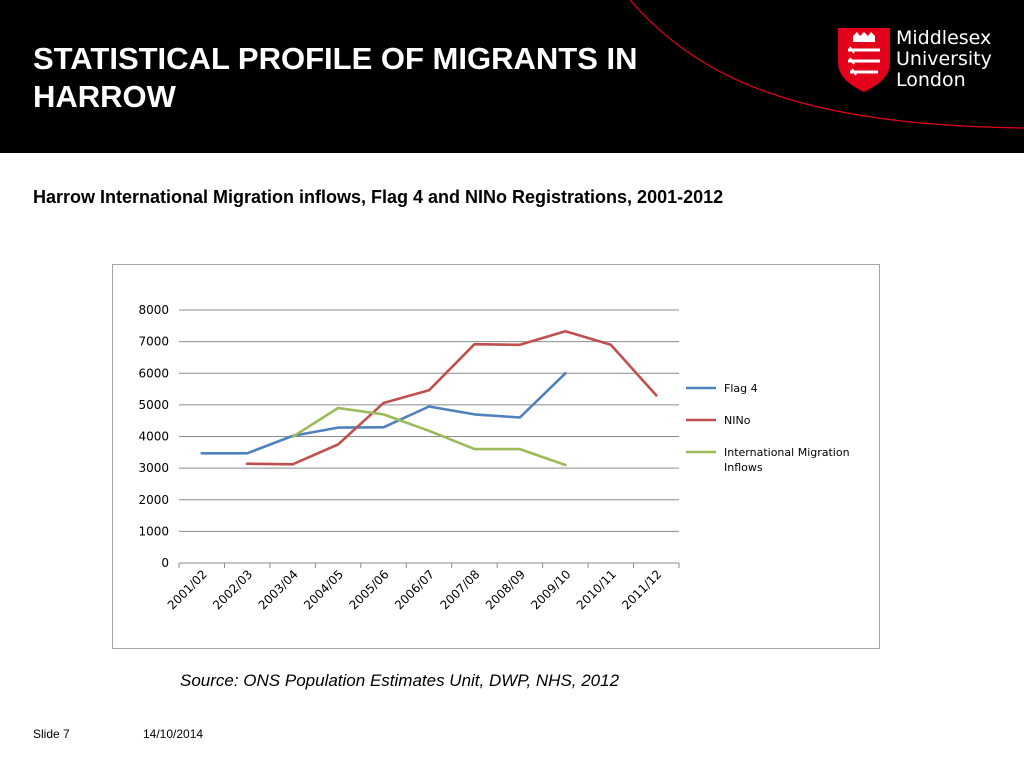 The width and height of the screenshot is (1024, 768). Describe the element at coordinates (165, 563) in the screenshot. I see `y-tick-label: 0` at that location.